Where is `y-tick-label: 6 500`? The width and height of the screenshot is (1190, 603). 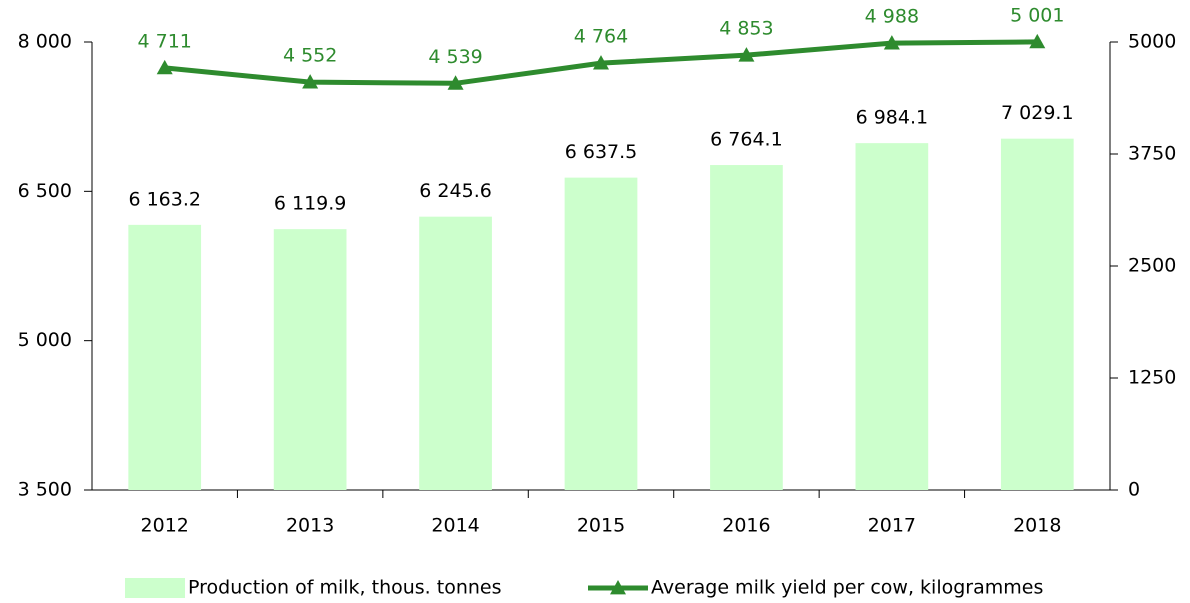
y-tick-label: 6 500 is located at coordinates (45, 191).